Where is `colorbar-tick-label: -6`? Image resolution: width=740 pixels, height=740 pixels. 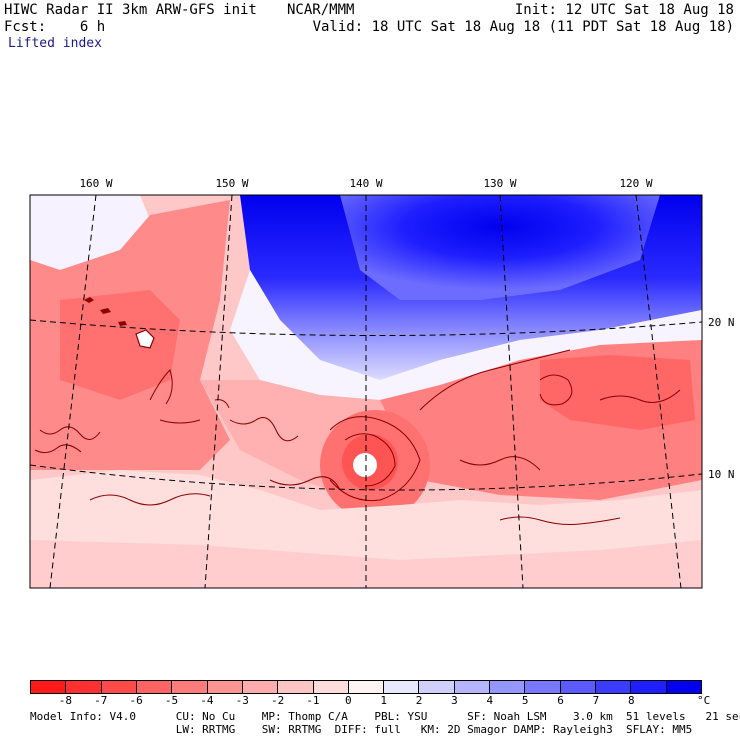 colorbar-tick-label: -6 is located at coordinates (136, 700).